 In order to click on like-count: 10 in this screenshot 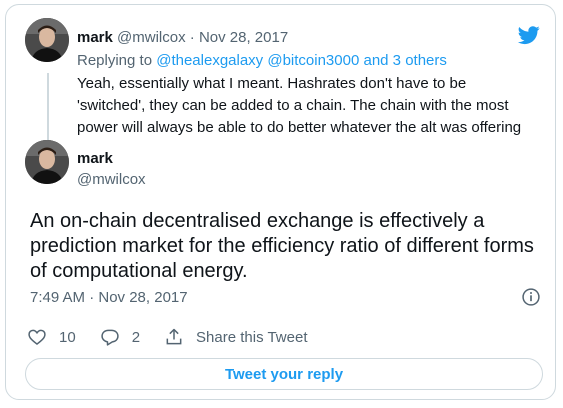, I will do `click(67, 337)`.